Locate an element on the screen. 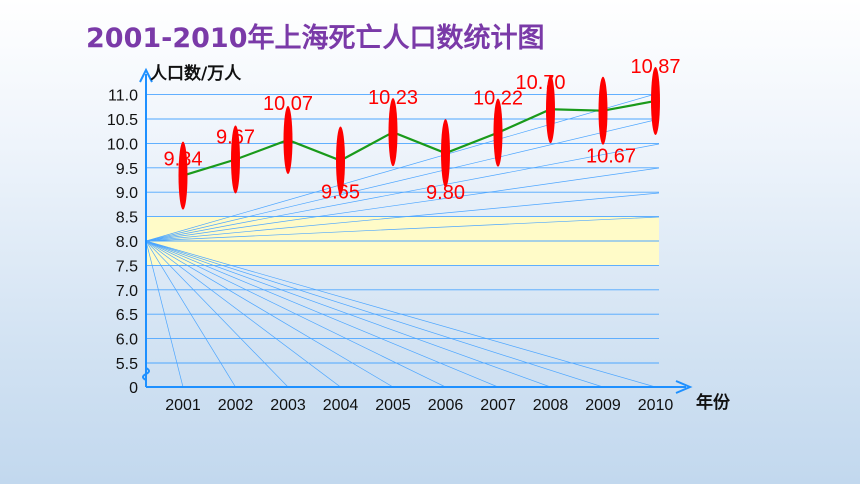 This screenshot has height=484, width=860. data-label: 9.80 is located at coordinates (445, 193).